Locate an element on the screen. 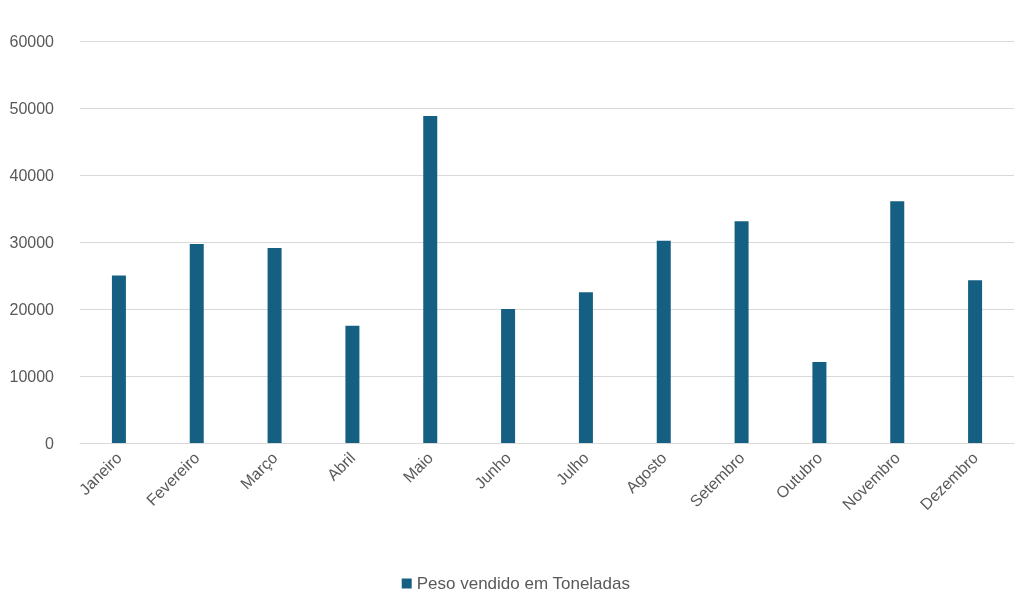 The width and height of the screenshot is (1032, 609). y-tick-label: 20000 is located at coordinates (32, 309).